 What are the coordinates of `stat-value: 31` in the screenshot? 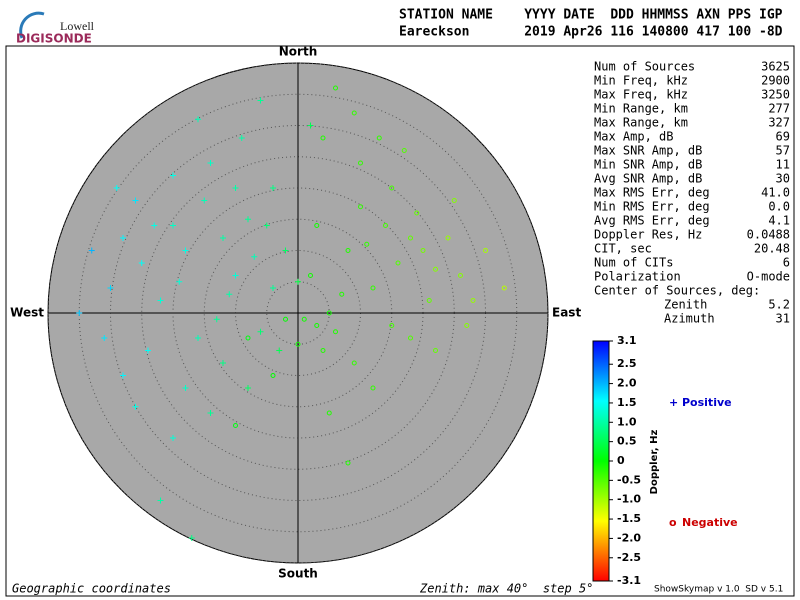 It's located at (783, 319).